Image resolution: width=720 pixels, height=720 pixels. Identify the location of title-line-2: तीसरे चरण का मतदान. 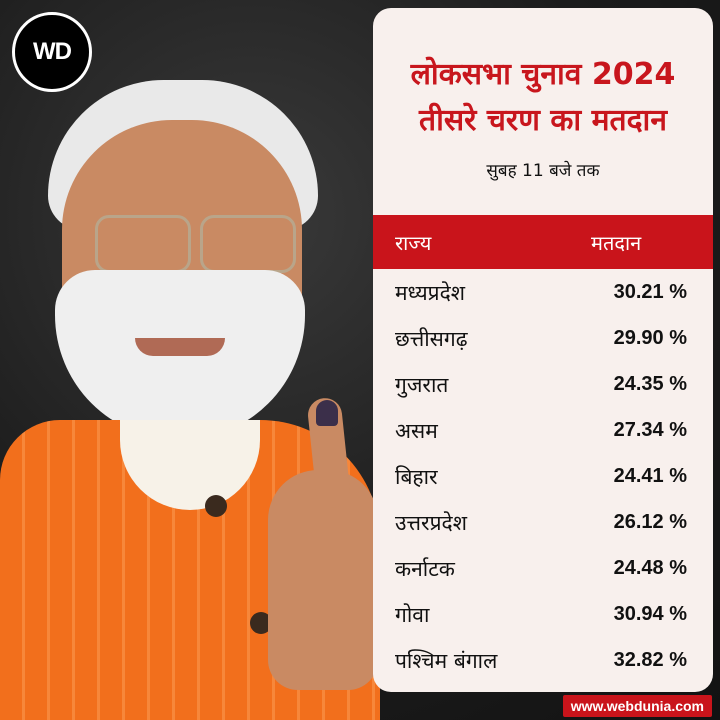
(543, 120).